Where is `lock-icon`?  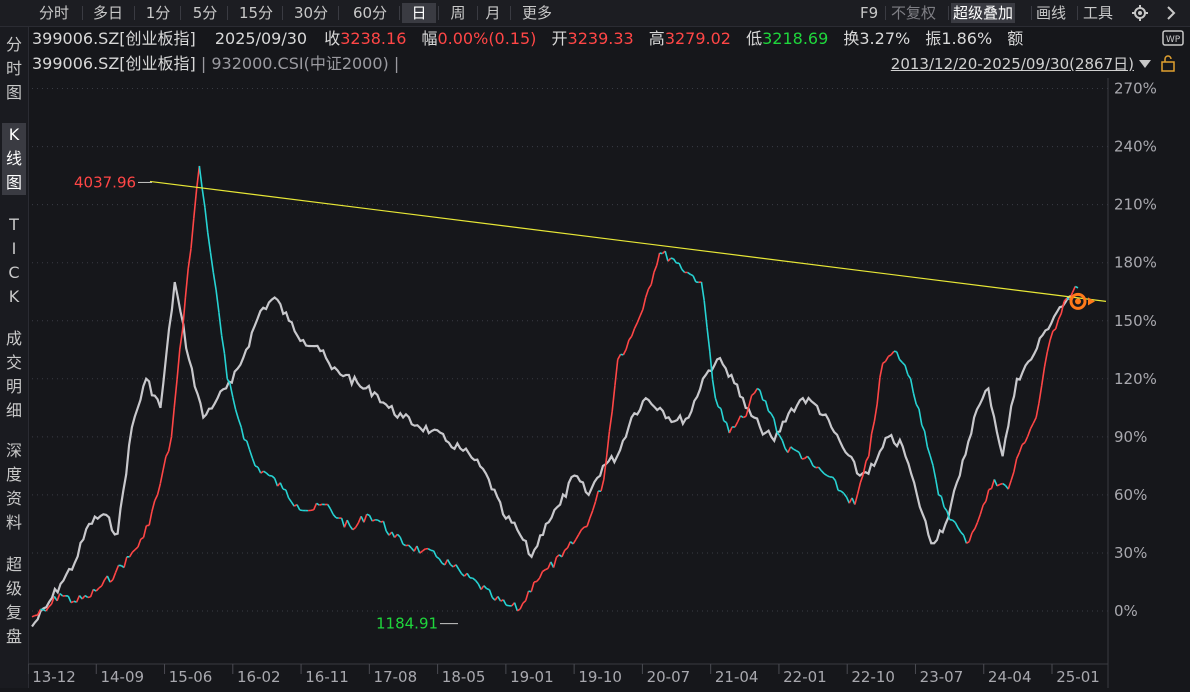
lock-icon is located at coordinates (1168, 64).